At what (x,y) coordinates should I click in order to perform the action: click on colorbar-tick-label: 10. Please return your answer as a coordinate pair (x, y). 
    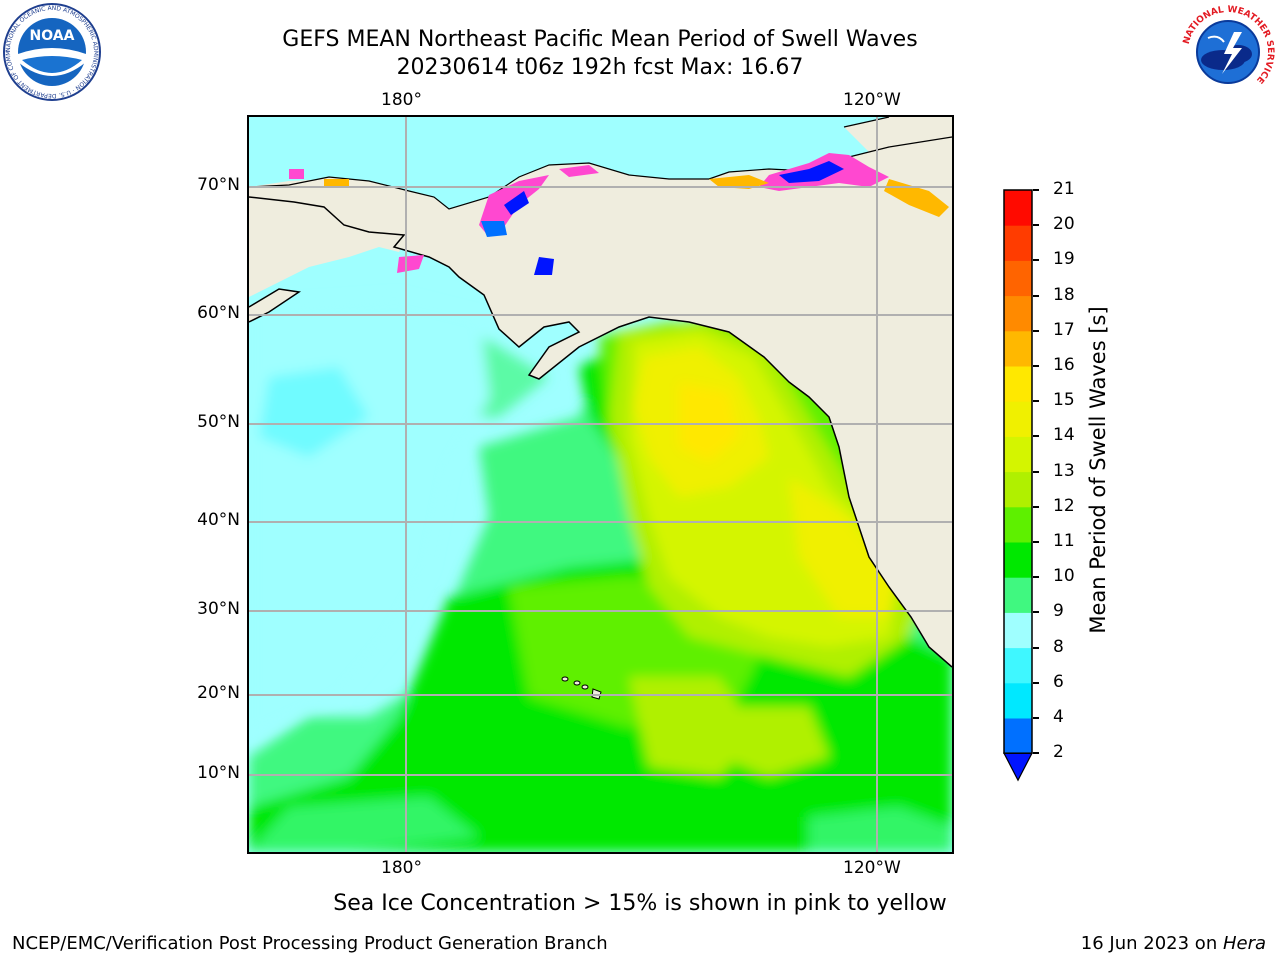
    Looking at the image, I should click on (1064, 576).